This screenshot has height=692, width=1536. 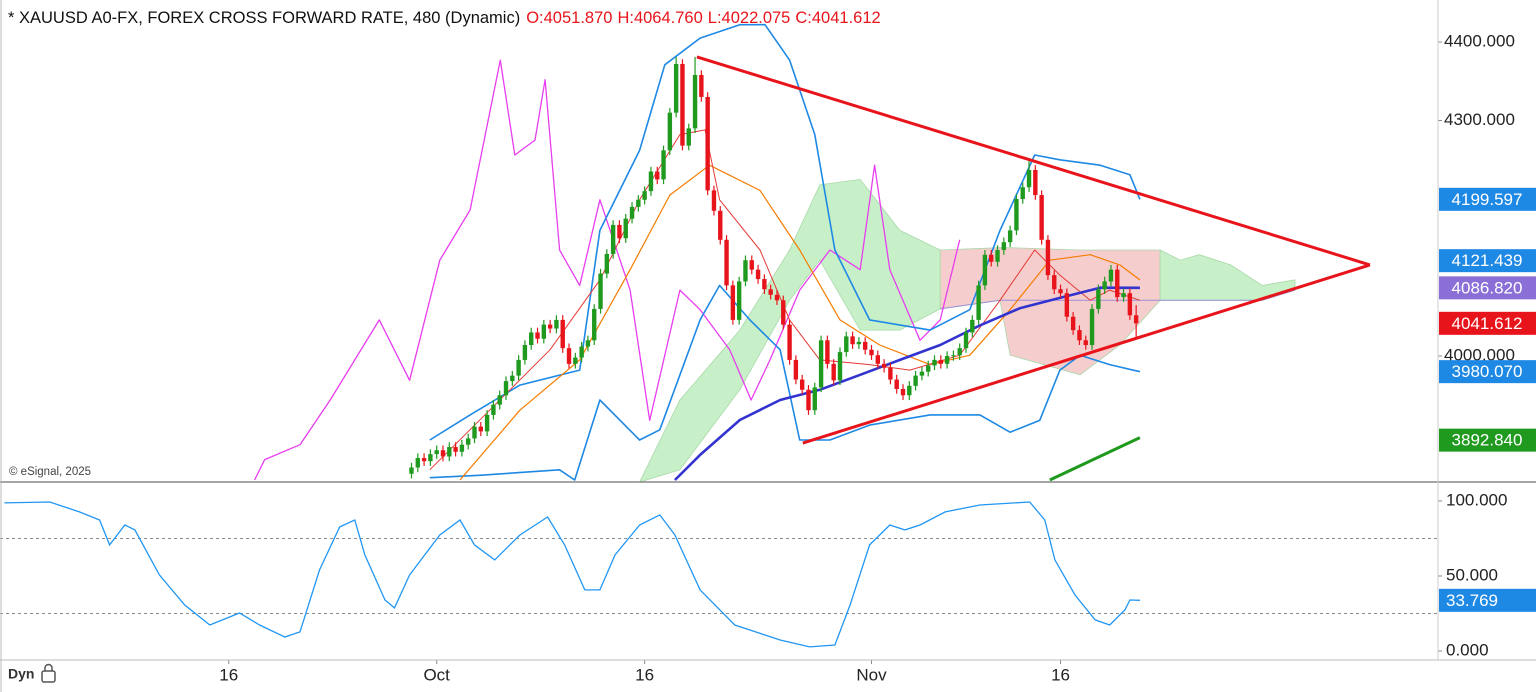 I want to click on lock-body, so click(x=48, y=676).